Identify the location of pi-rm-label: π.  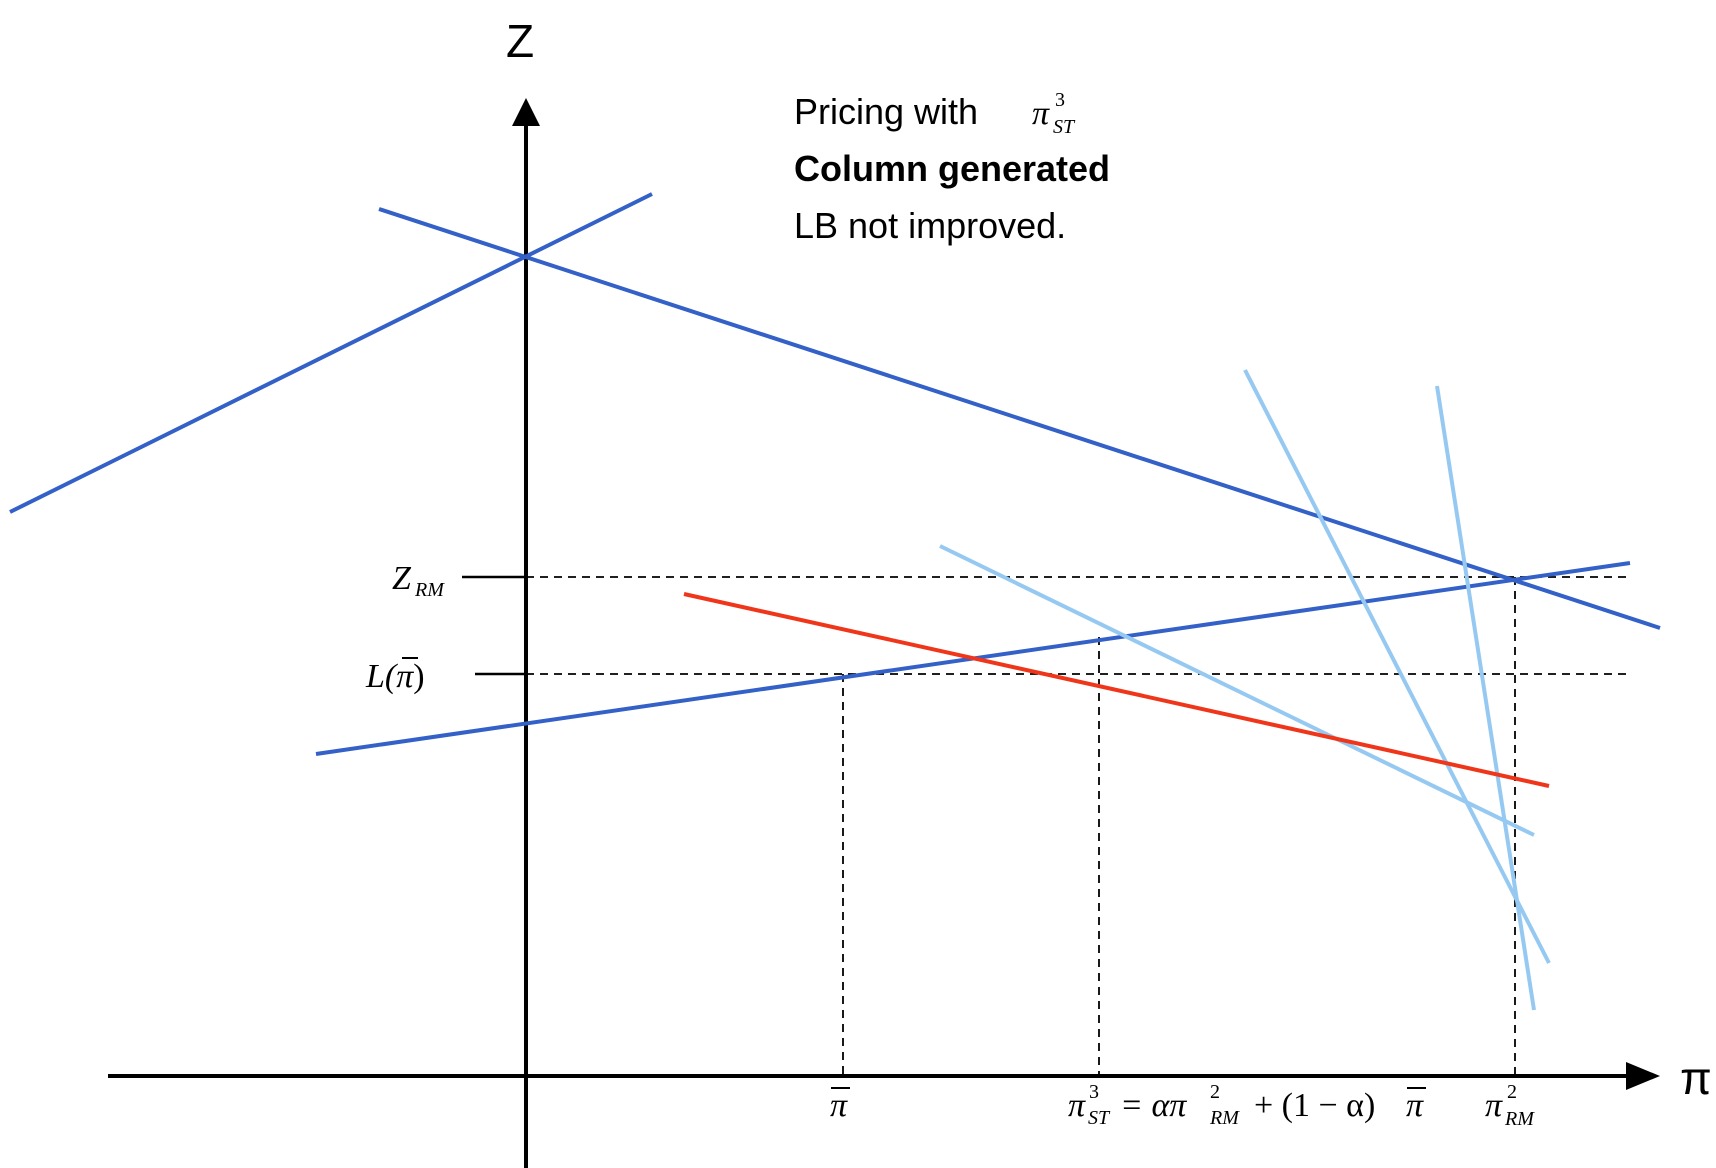
(1494, 1105).